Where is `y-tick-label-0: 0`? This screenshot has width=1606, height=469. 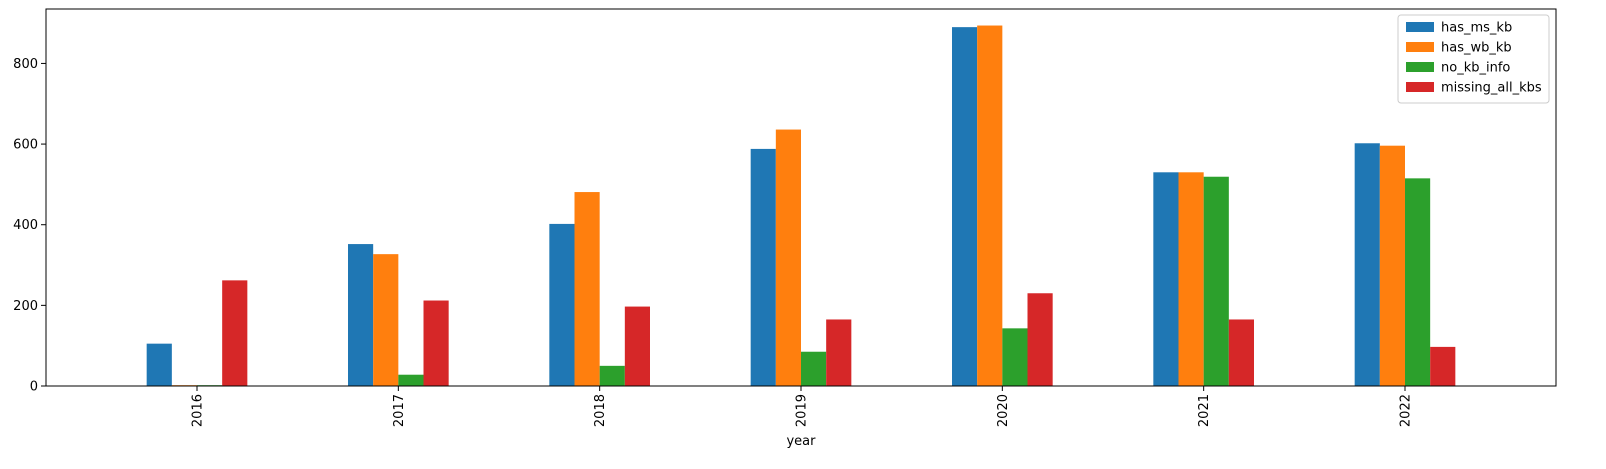 y-tick-label-0: 0 is located at coordinates (34, 387).